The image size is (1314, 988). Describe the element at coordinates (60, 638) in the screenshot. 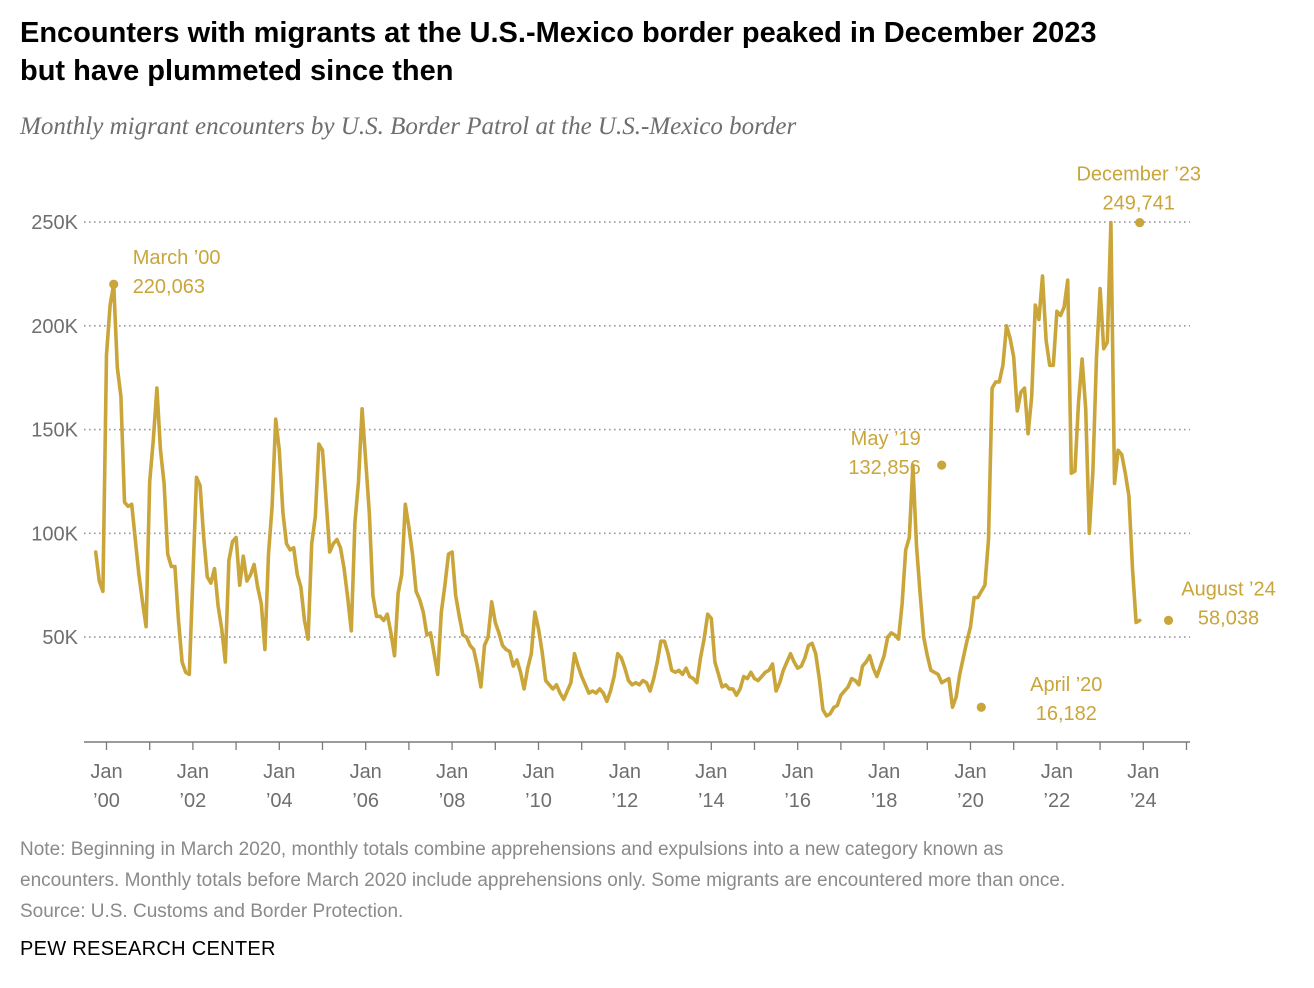

I see `y-tick-label: 50K` at that location.